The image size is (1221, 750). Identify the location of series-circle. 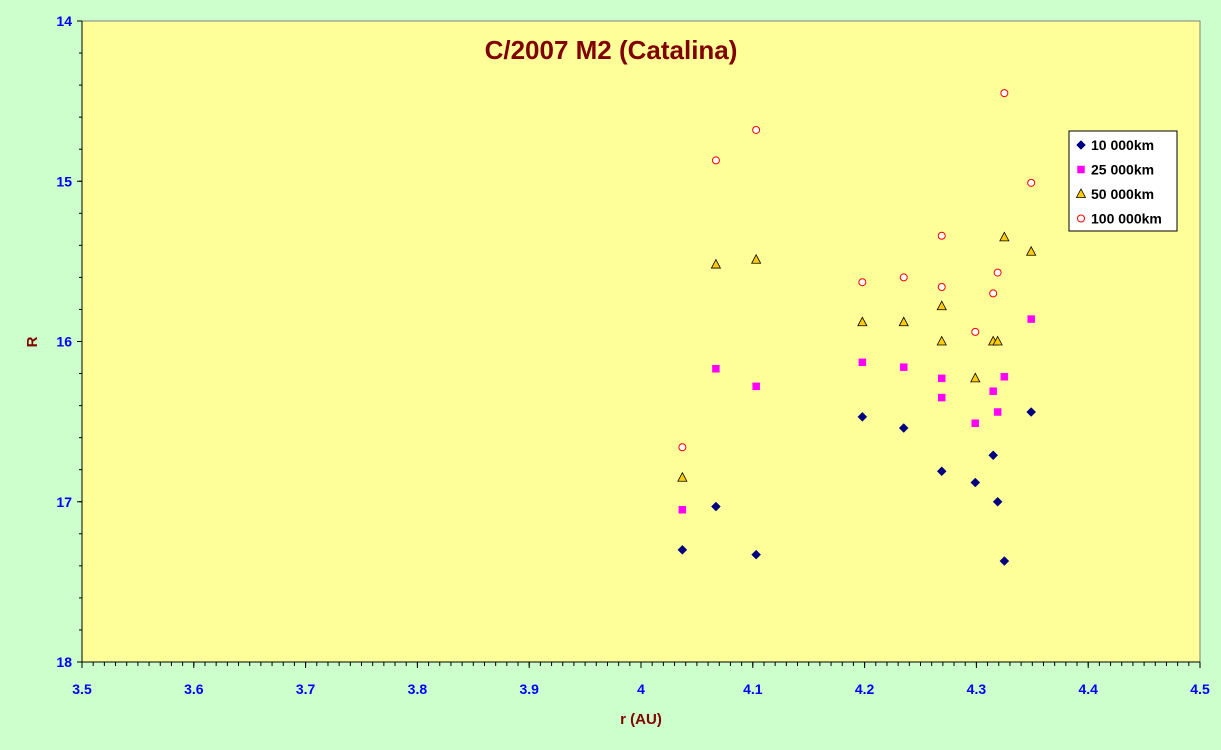
(857, 270).